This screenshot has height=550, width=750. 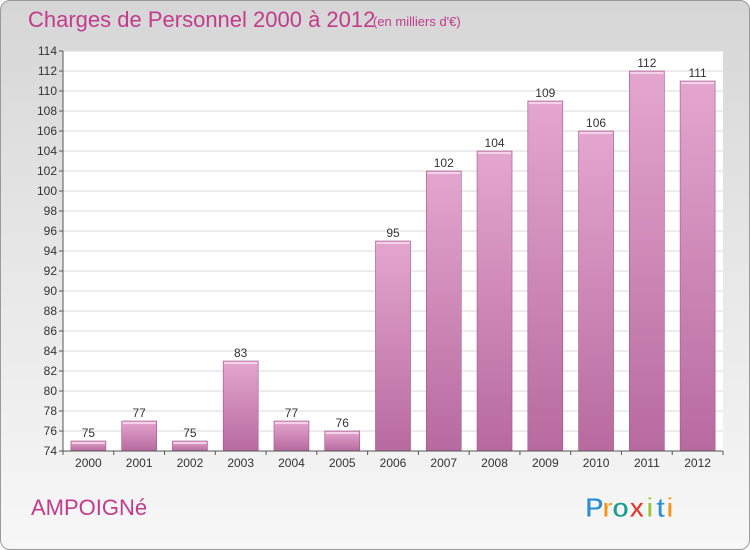 I want to click on y-tick-label: 108, so click(x=47, y=111).